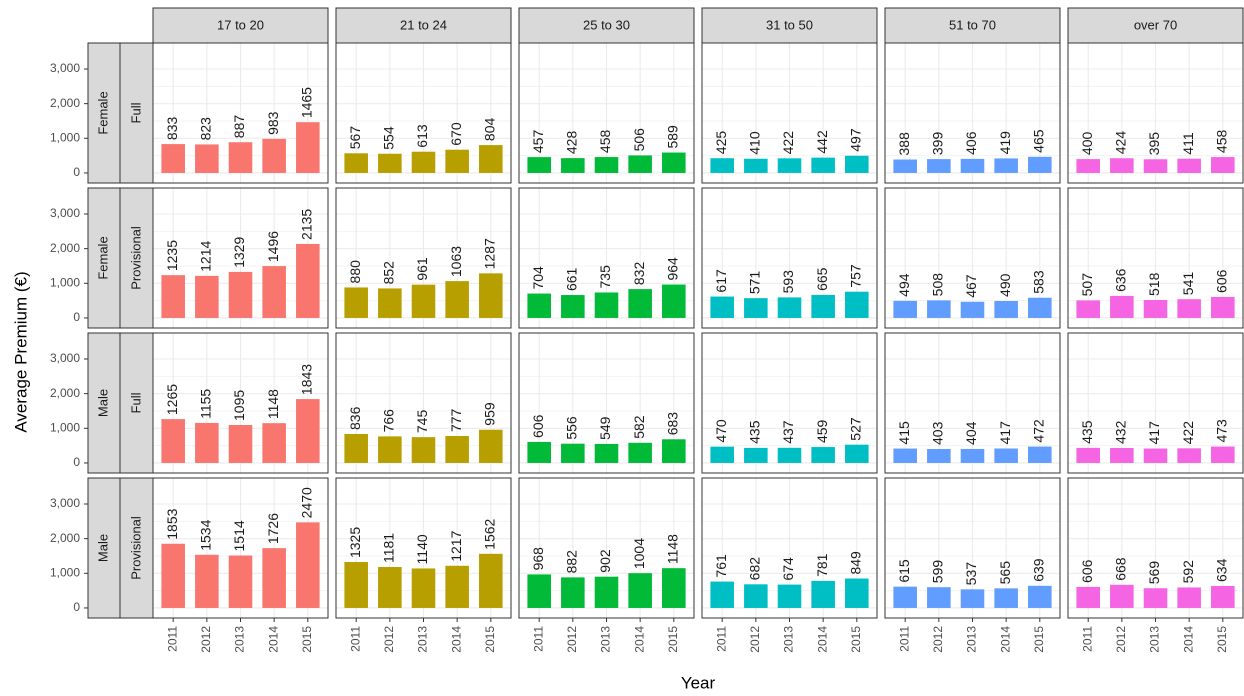  I want to click on value-label: 582, so click(639, 427).